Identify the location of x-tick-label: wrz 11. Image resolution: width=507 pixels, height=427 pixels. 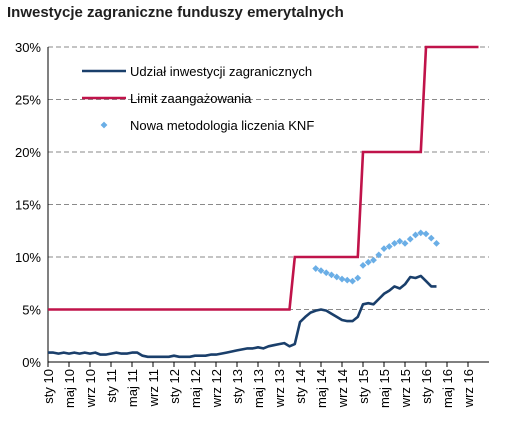
(153, 388).